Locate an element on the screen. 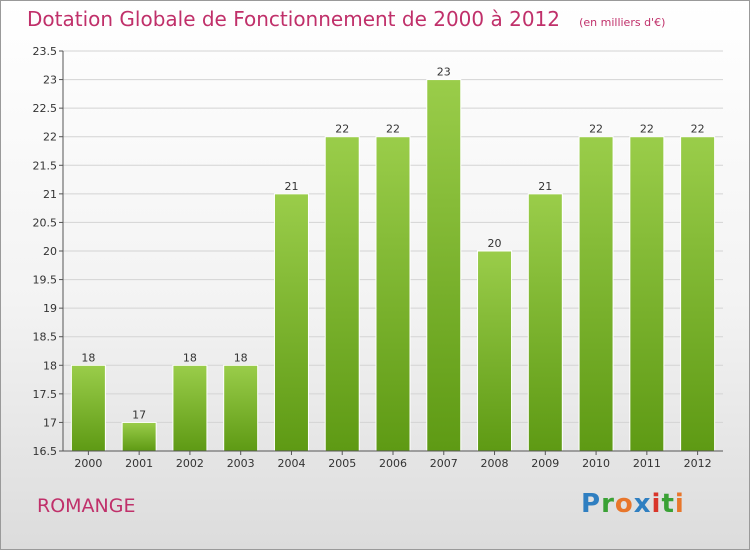 Image resolution: width=750 pixels, height=550 pixels. y-tick-label: 23 is located at coordinates (50, 80).